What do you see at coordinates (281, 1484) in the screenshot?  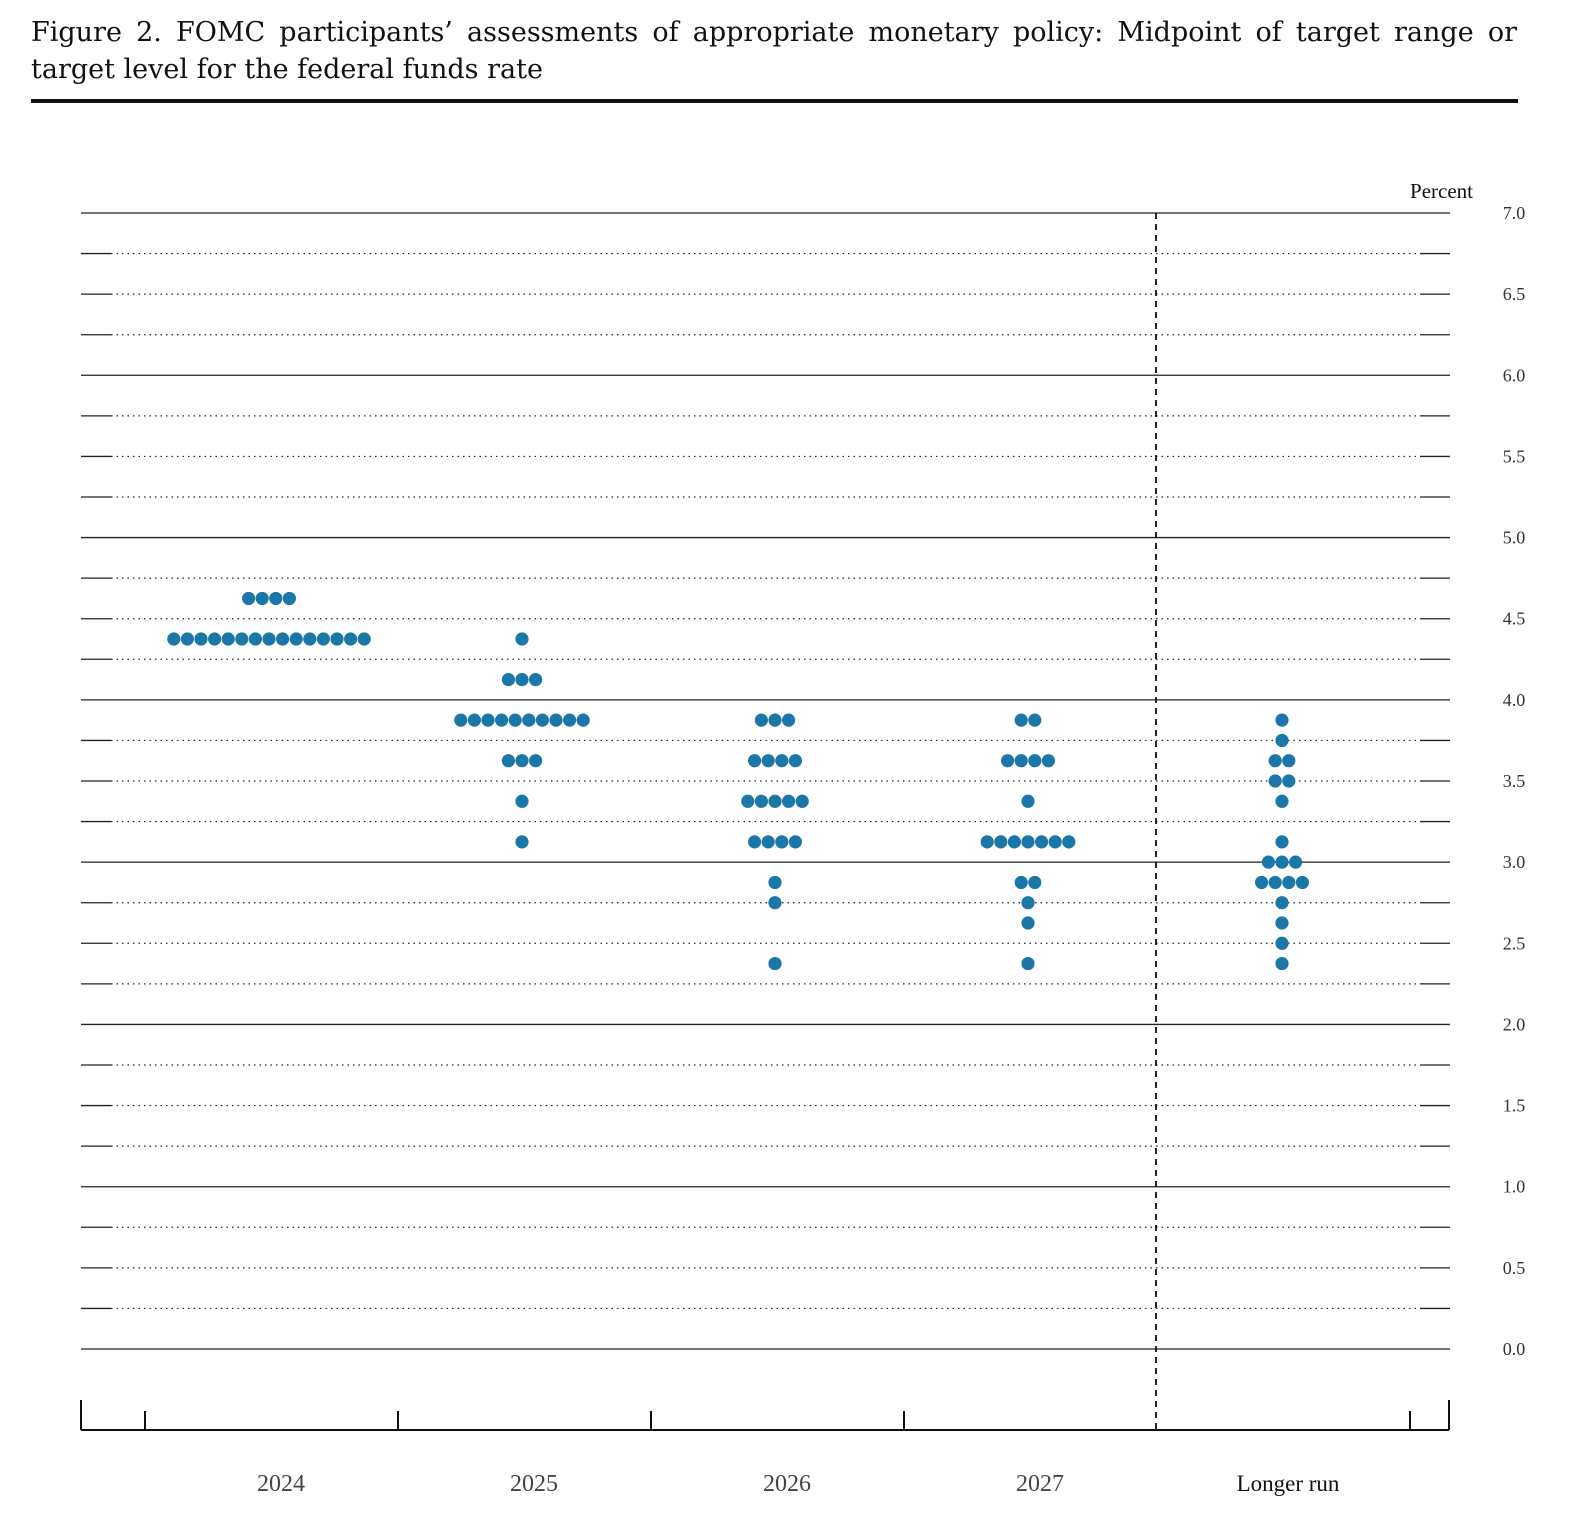 I see `x-category-label: 2024` at bounding box center [281, 1484].